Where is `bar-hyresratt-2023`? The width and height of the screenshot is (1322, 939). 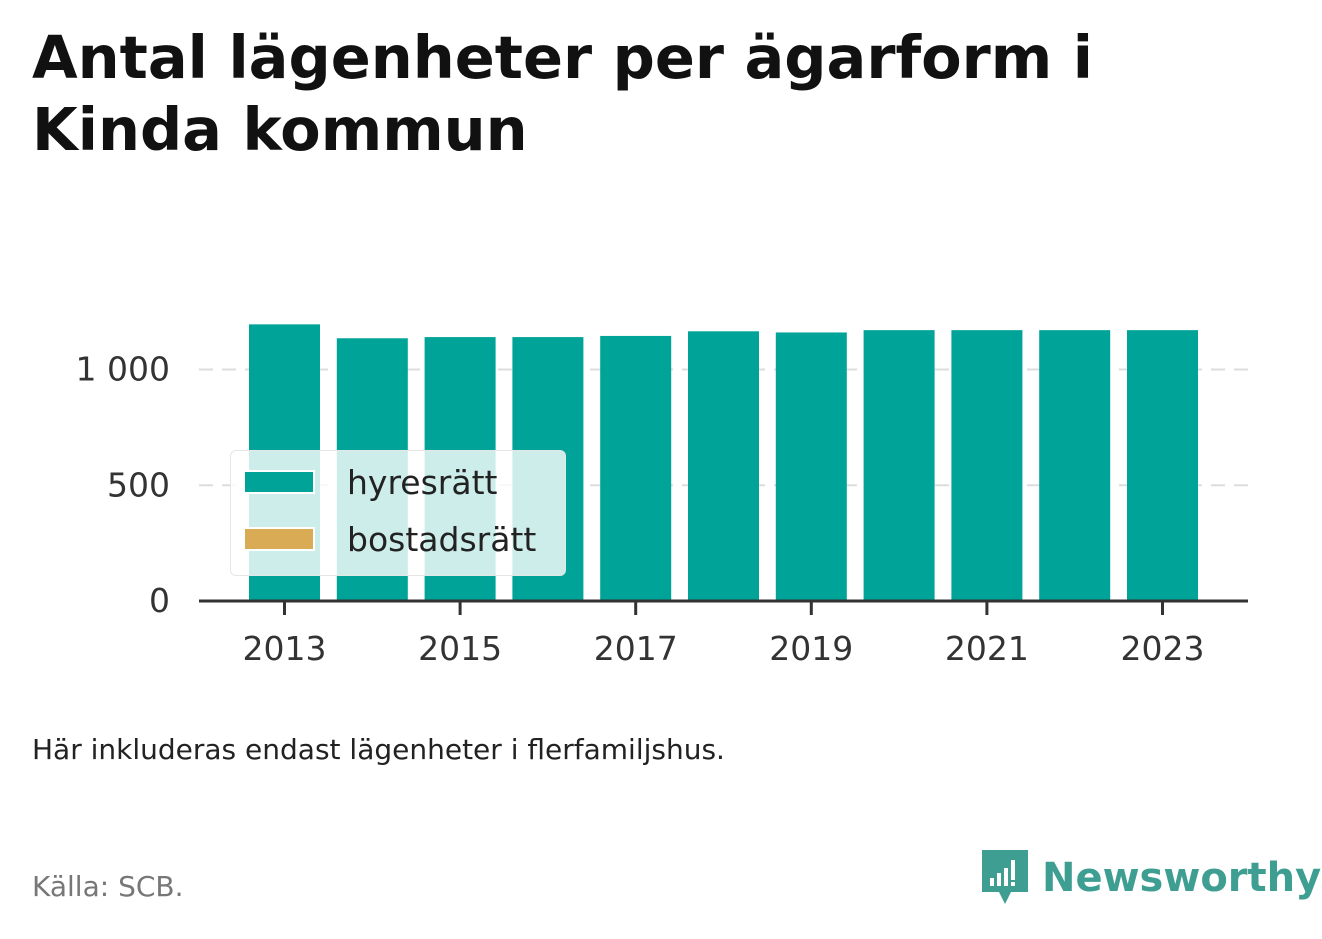 bar-hyresratt-2023 is located at coordinates (1162, 465).